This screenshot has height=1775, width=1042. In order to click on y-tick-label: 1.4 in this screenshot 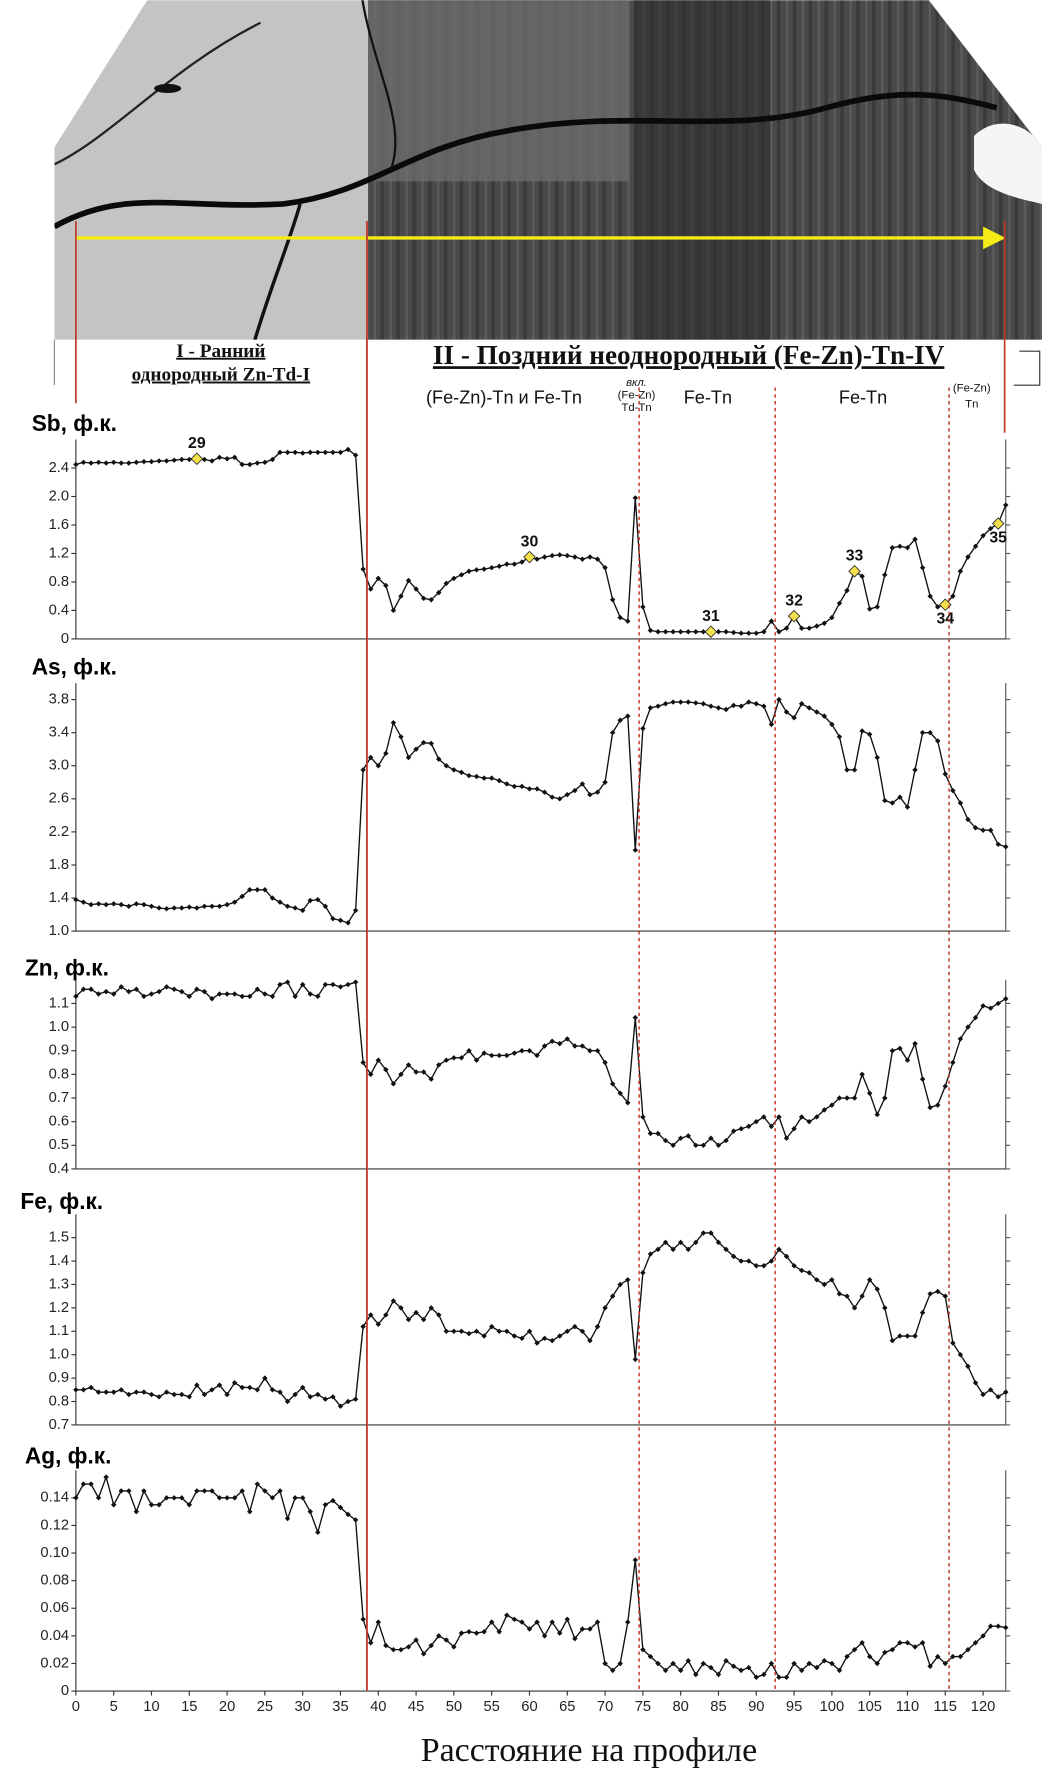, I will do `click(59, 1261)`.